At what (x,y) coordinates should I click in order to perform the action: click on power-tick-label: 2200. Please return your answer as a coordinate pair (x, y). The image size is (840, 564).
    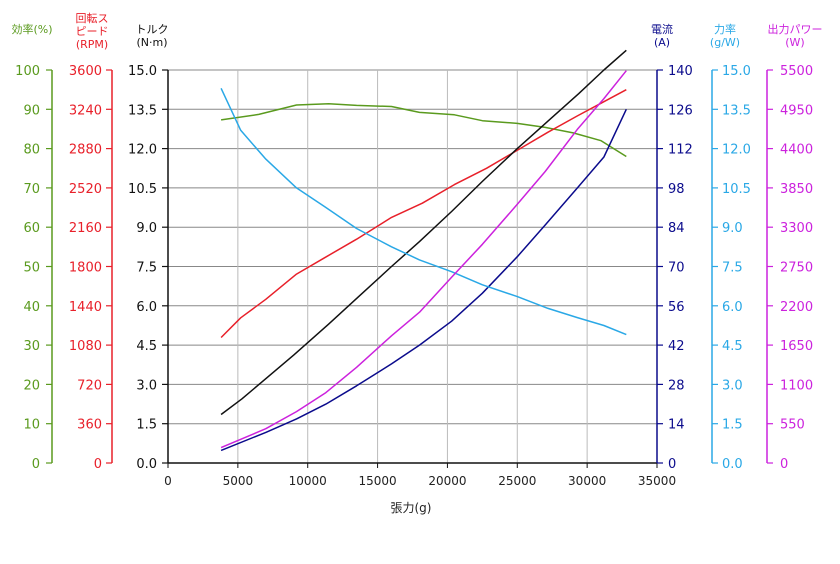
    Looking at the image, I should click on (796, 307).